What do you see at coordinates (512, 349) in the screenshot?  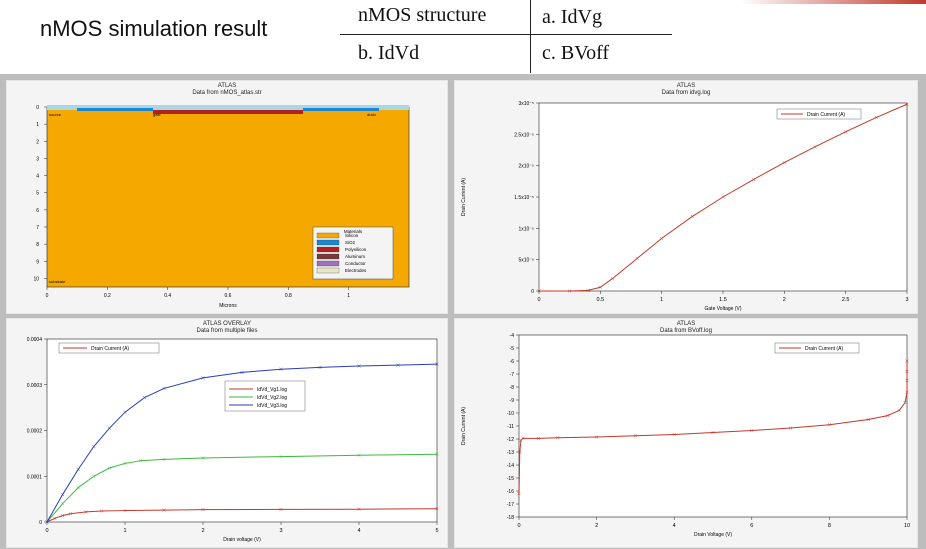 I see `y-tick-label: -5` at bounding box center [512, 349].